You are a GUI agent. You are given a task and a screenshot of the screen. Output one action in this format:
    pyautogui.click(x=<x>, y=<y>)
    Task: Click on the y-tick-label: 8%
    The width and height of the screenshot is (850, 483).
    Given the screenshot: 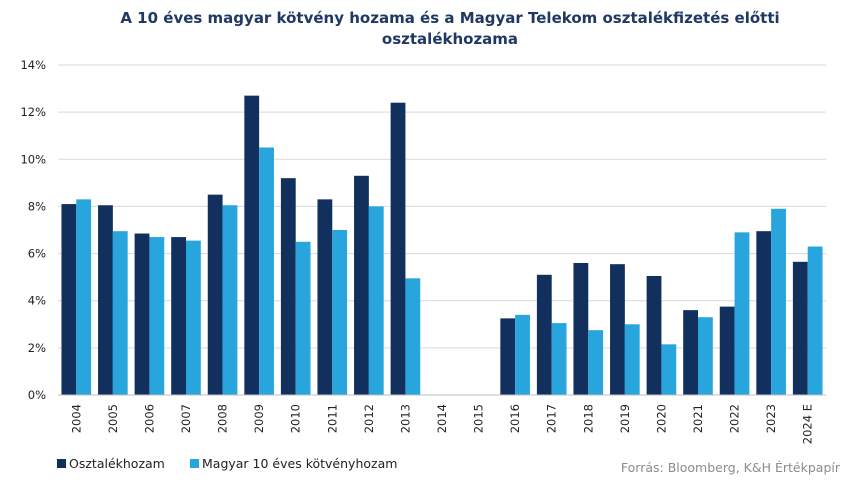 What is the action you would take?
    pyautogui.click(x=37, y=206)
    